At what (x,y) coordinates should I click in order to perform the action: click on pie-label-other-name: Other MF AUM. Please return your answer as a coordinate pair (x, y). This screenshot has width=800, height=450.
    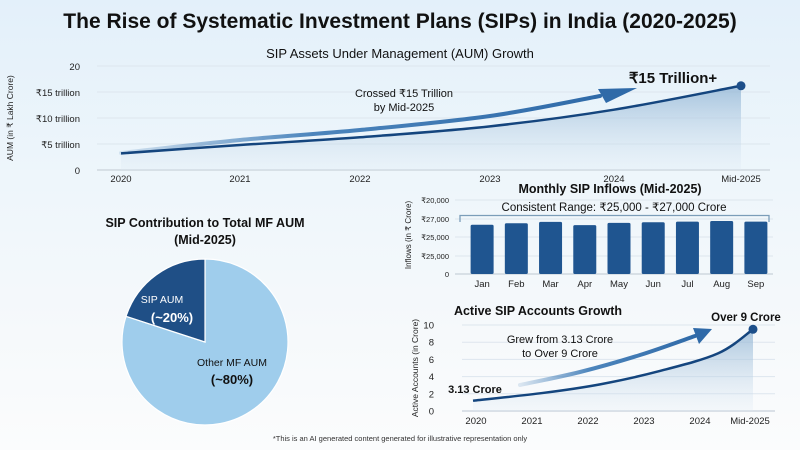
    Looking at the image, I should click on (232, 363).